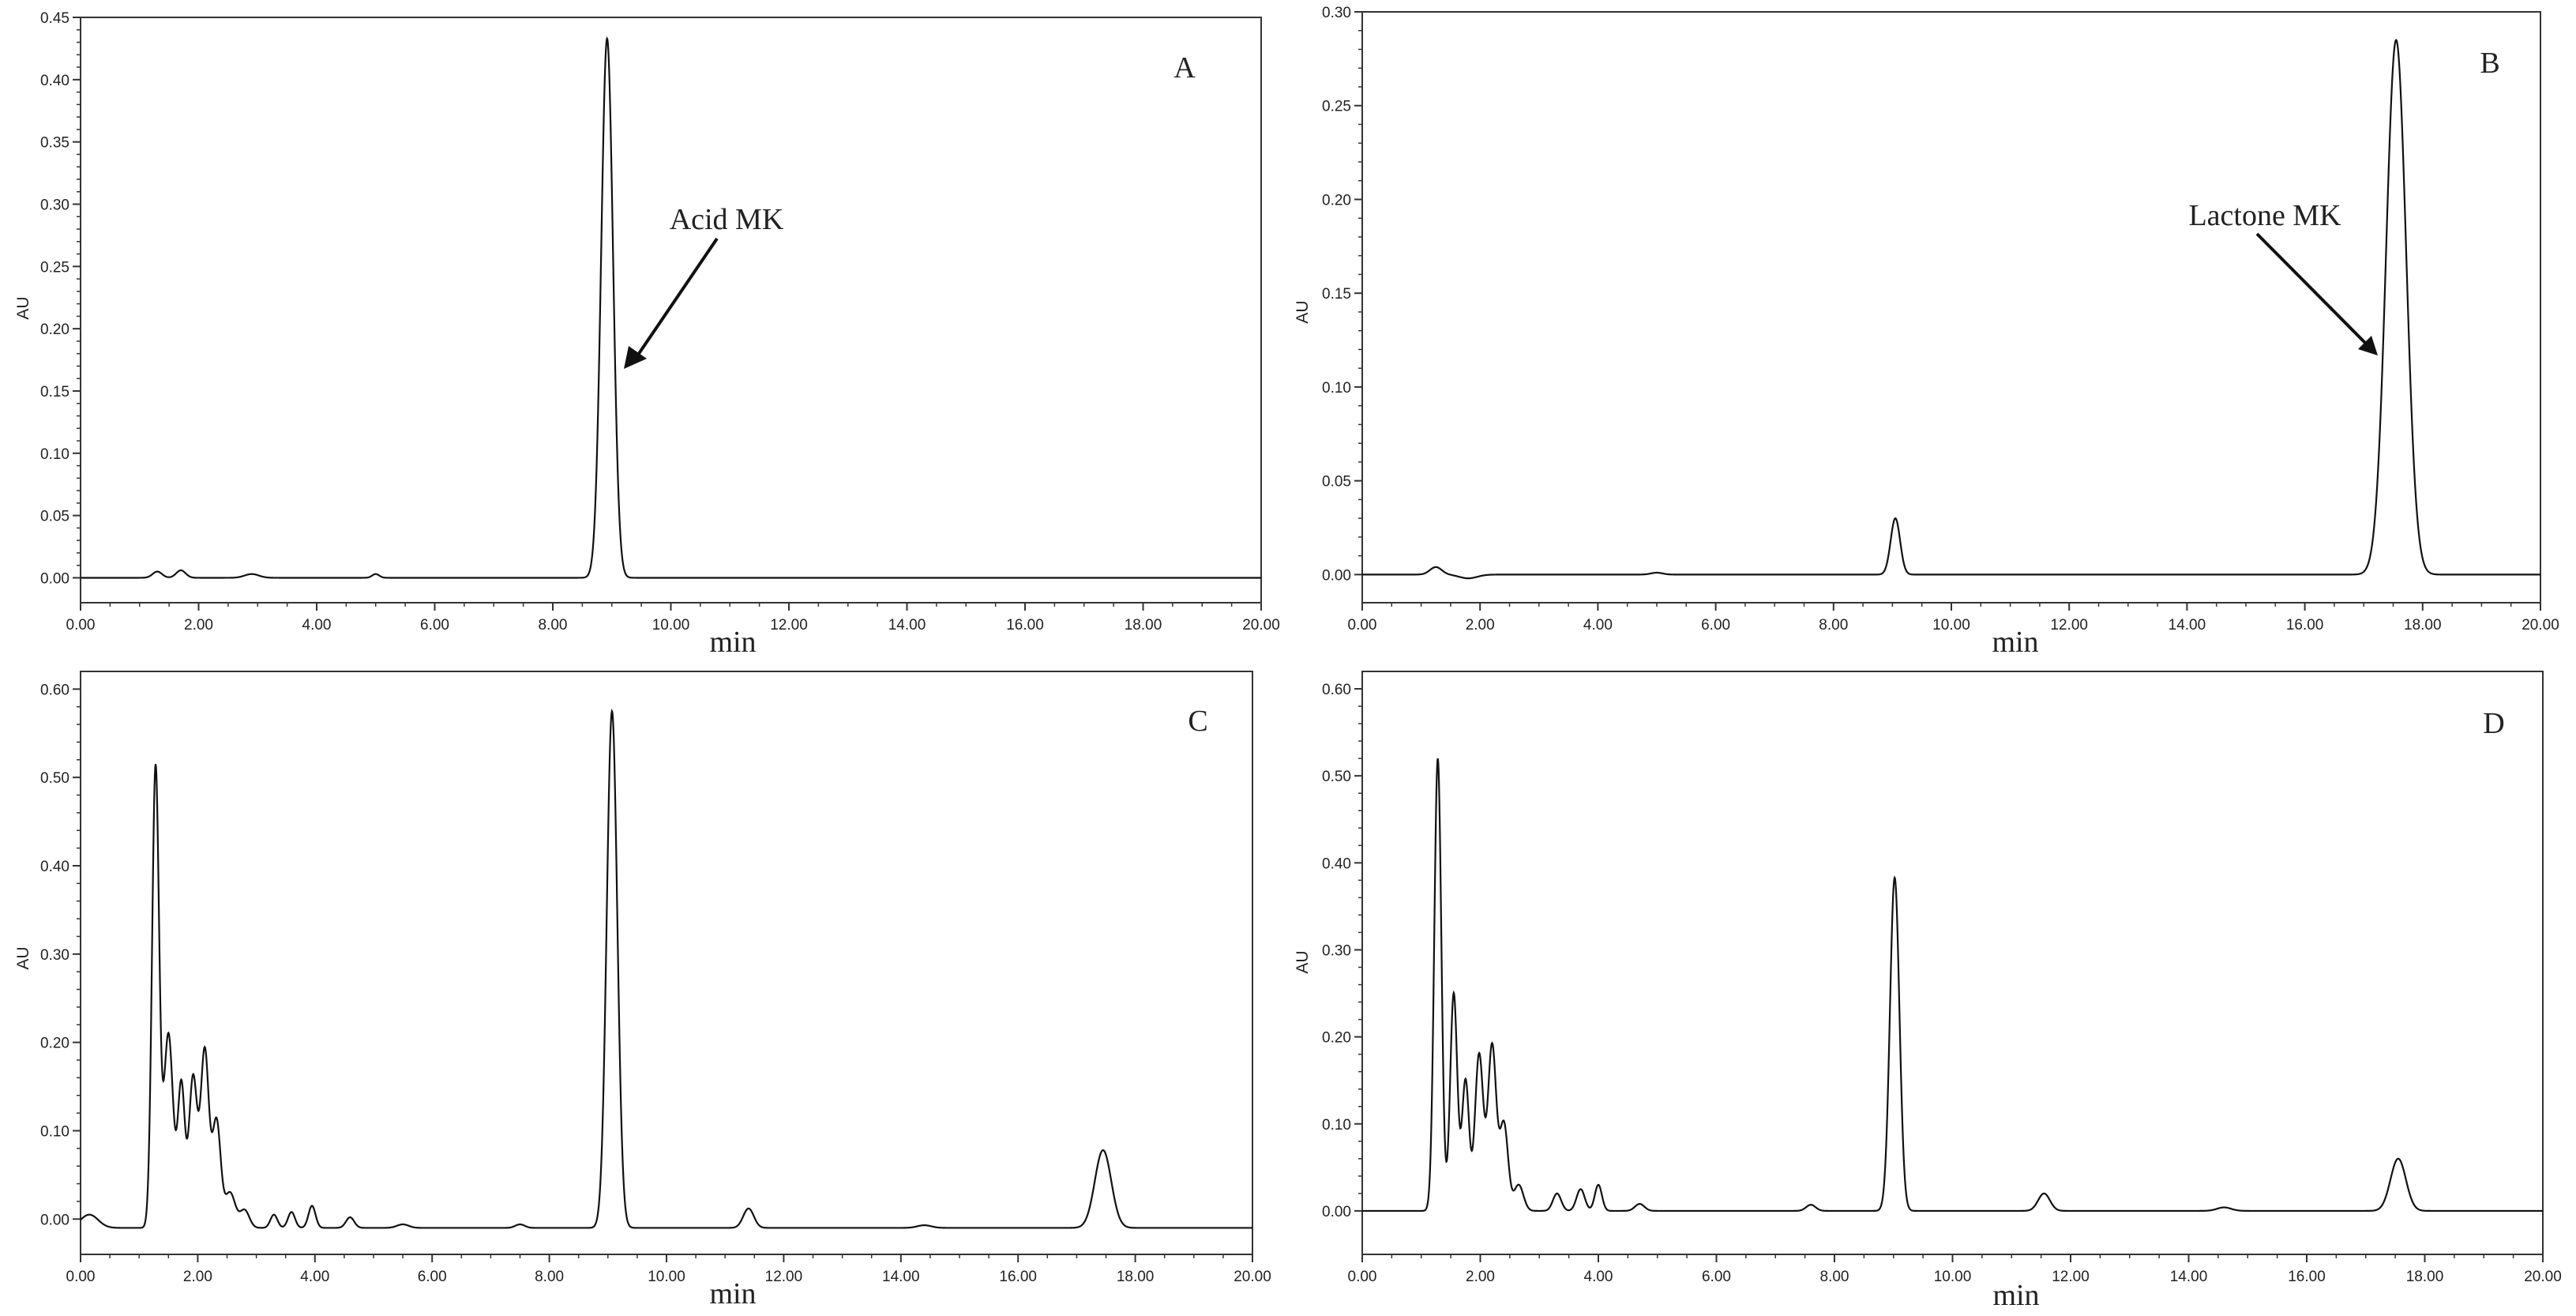  What do you see at coordinates (732, 1293) in the screenshot?
I see `x-axis-label-c: min` at bounding box center [732, 1293].